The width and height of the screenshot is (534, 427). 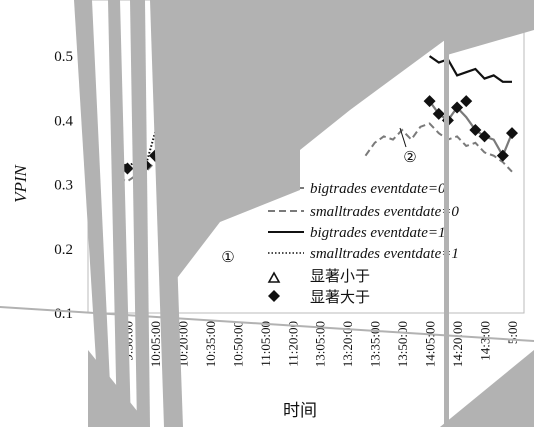 What do you see at coordinates (20, 182) in the screenshot?
I see `y-axis-title: VPIN` at bounding box center [20, 182].